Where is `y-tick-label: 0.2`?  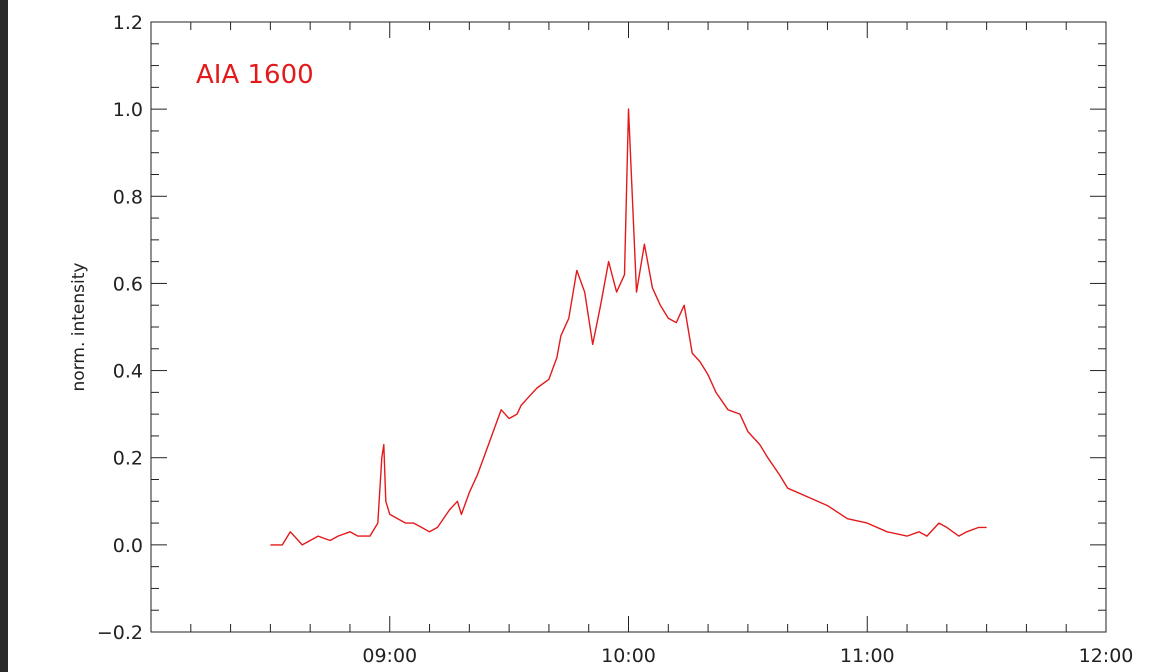 y-tick-label: 0.2 is located at coordinates (128, 459).